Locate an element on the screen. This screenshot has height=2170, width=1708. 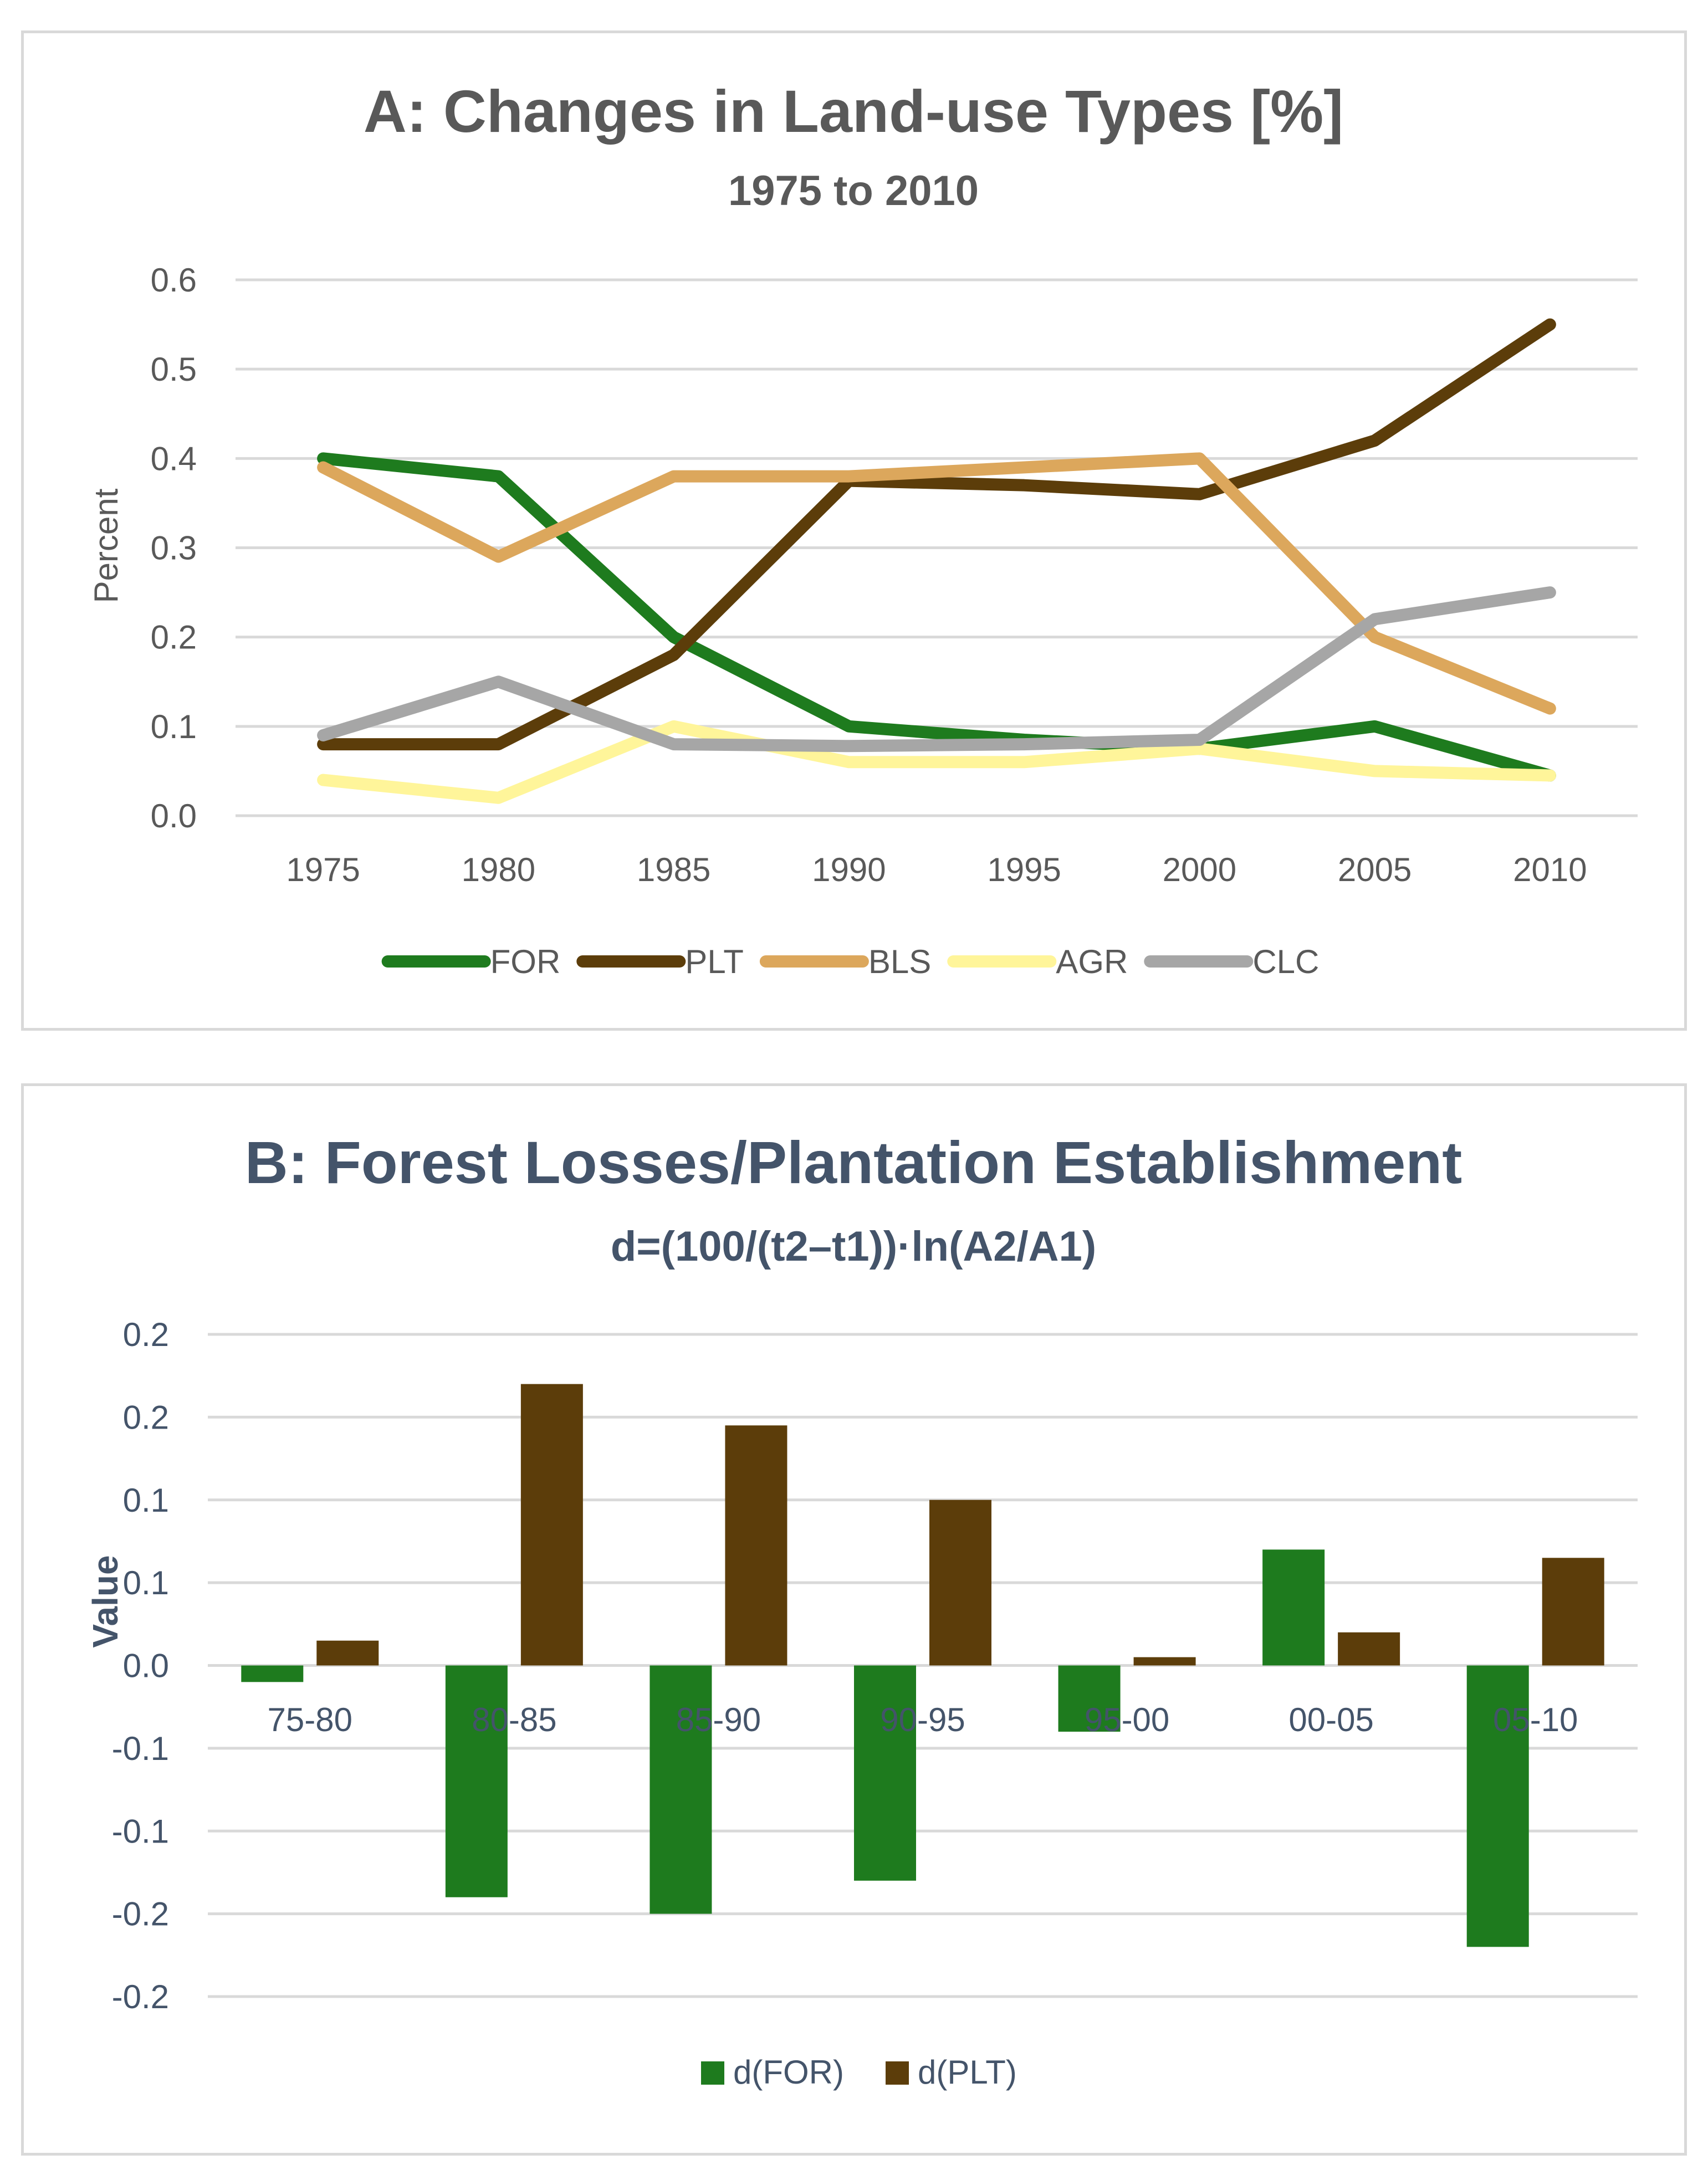
chart-b-legend: d(FOR) d(PLT) is located at coordinates (859, 2072).